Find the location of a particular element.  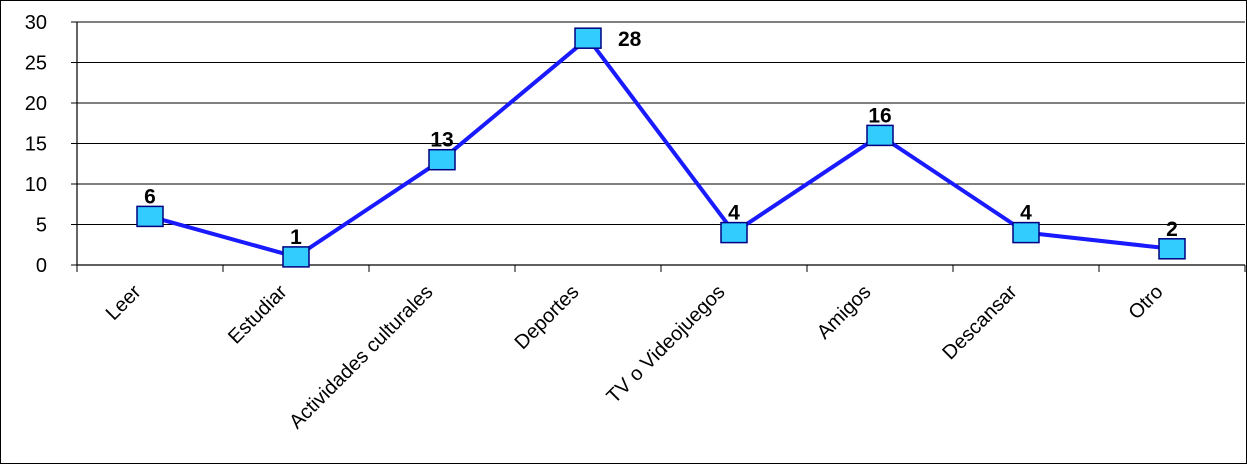

x-tick-label-7: Otro is located at coordinates (1145, 302).